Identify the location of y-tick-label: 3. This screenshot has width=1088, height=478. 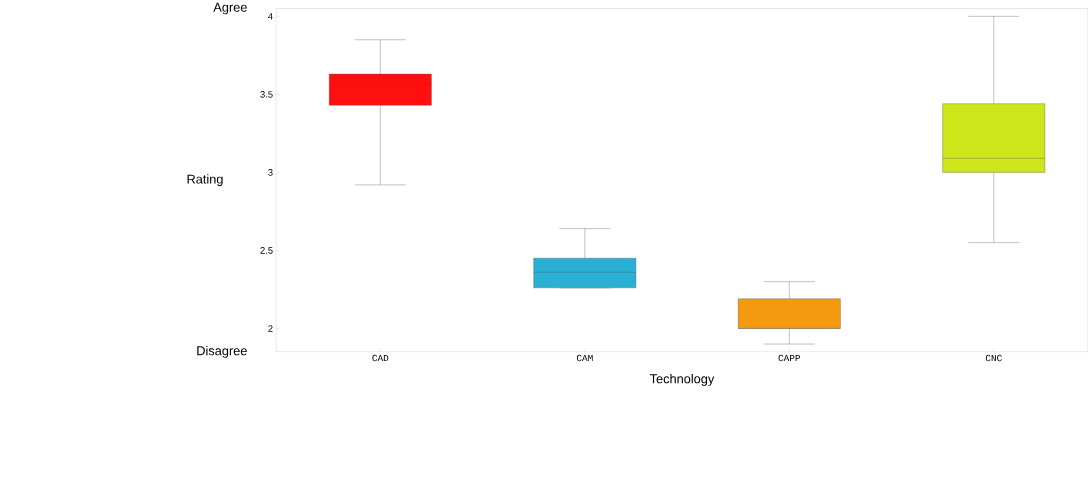
(270, 172).